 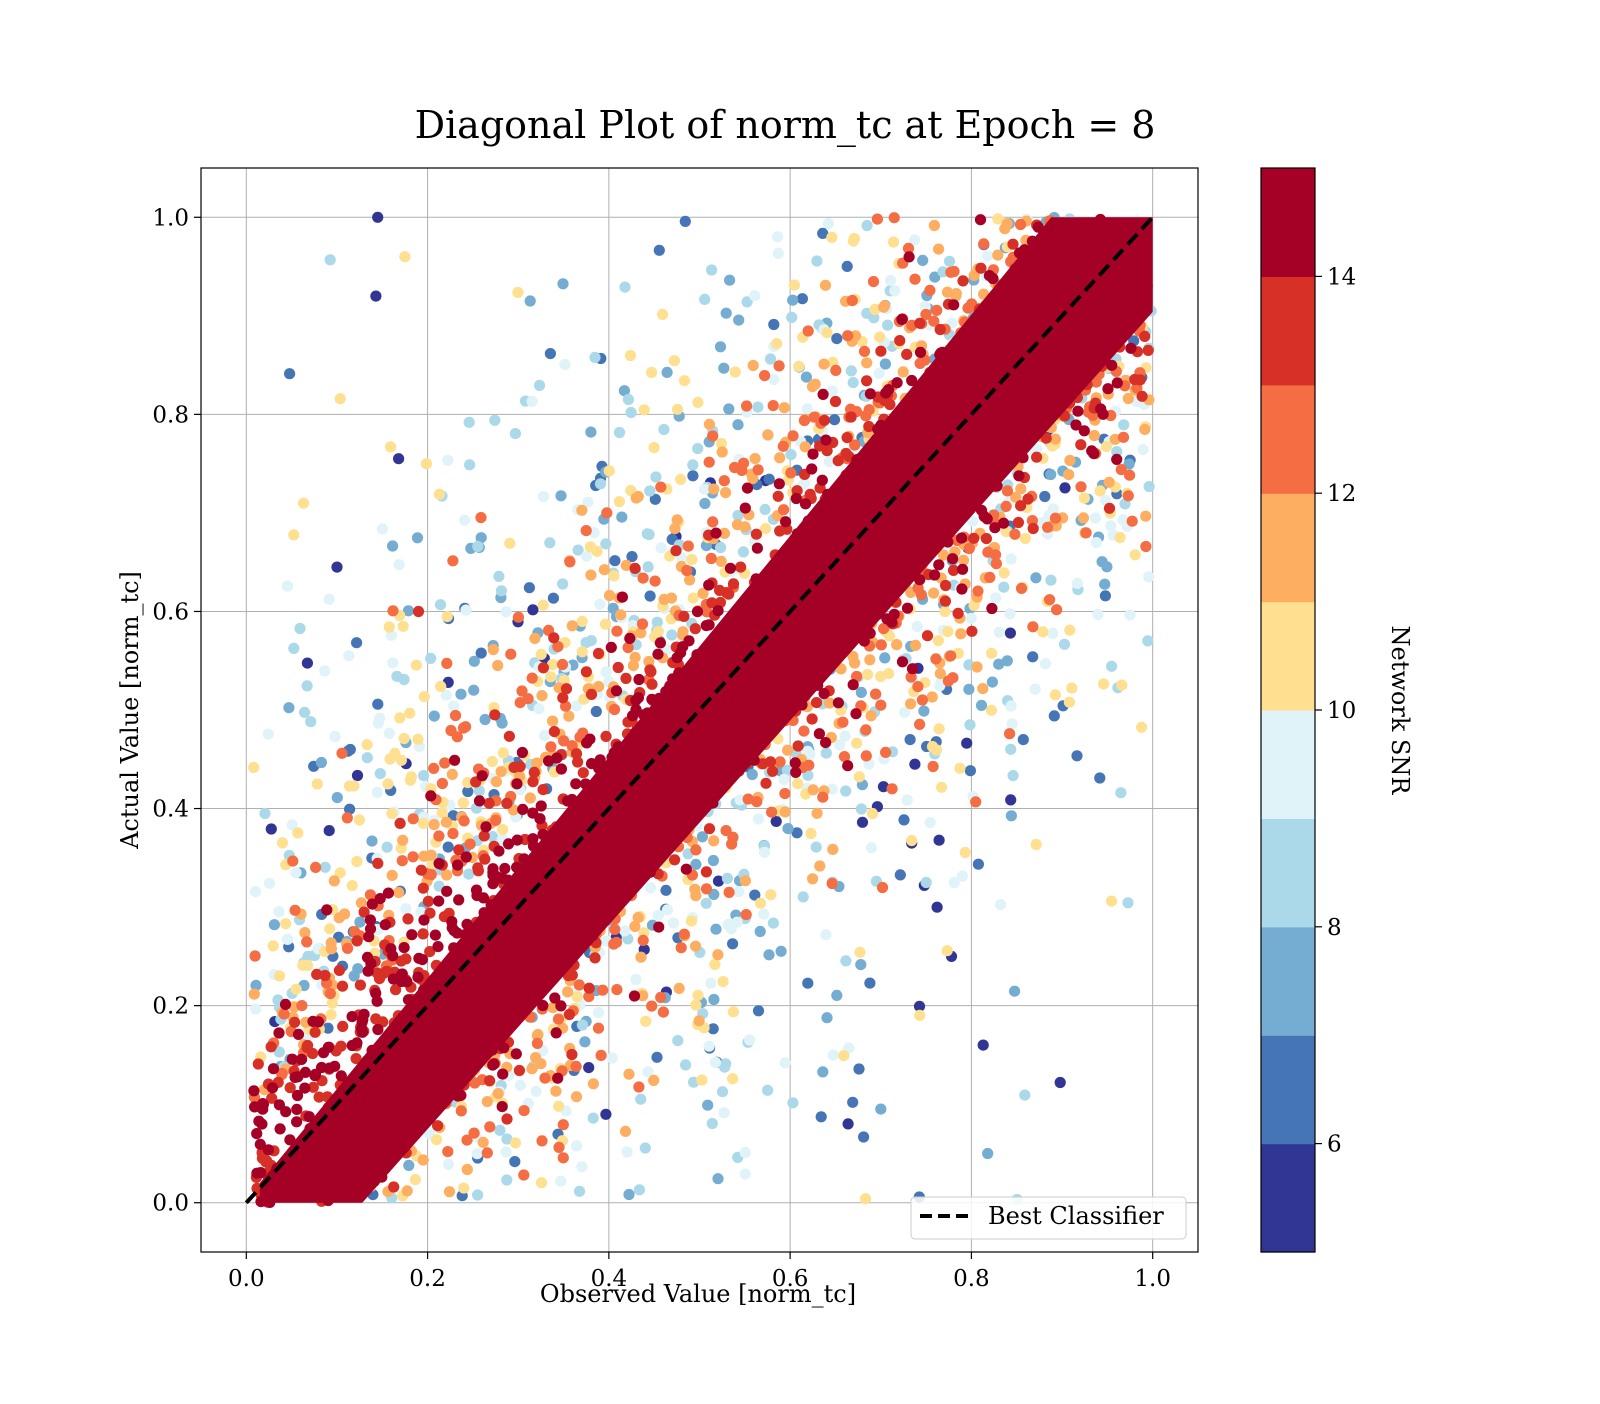 I want to click on legend-box, so click(x=1048, y=1218).